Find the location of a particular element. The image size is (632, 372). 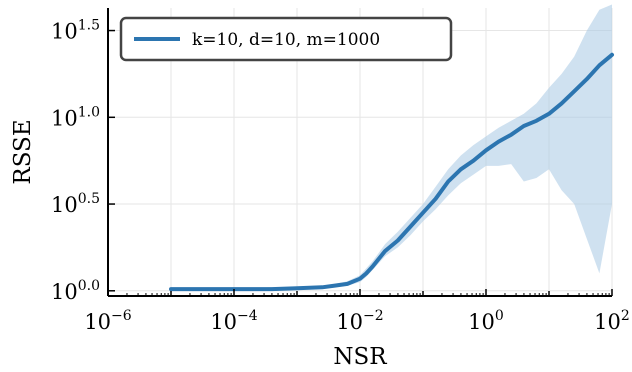

x-tick-label: 10−6 is located at coordinates (107, 321).